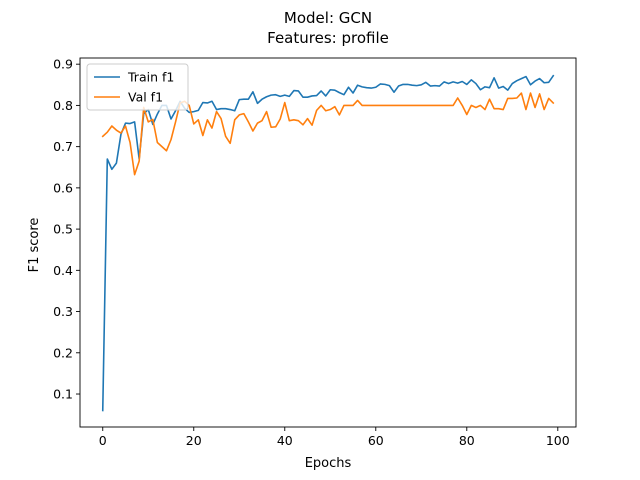  What do you see at coordinates (63, 229) in the screenshot?
I see `y-tick-label: 0.5` at bounding box center [63, 229].